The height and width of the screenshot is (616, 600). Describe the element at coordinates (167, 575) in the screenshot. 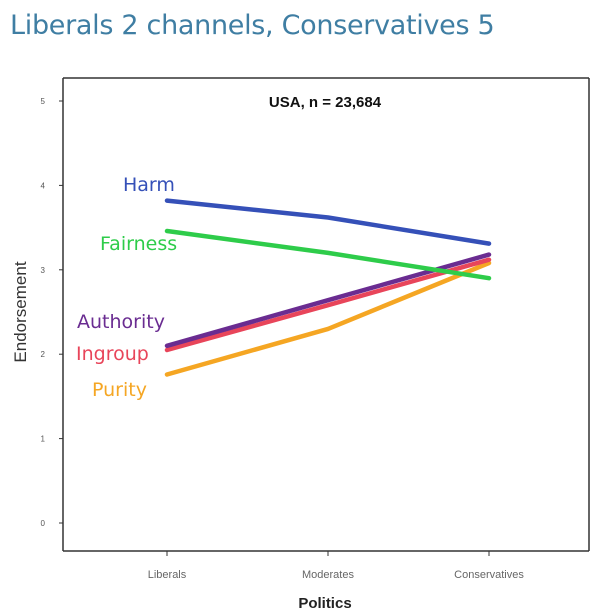

I see `x-tick-label-liberals: Liberals` at that location.